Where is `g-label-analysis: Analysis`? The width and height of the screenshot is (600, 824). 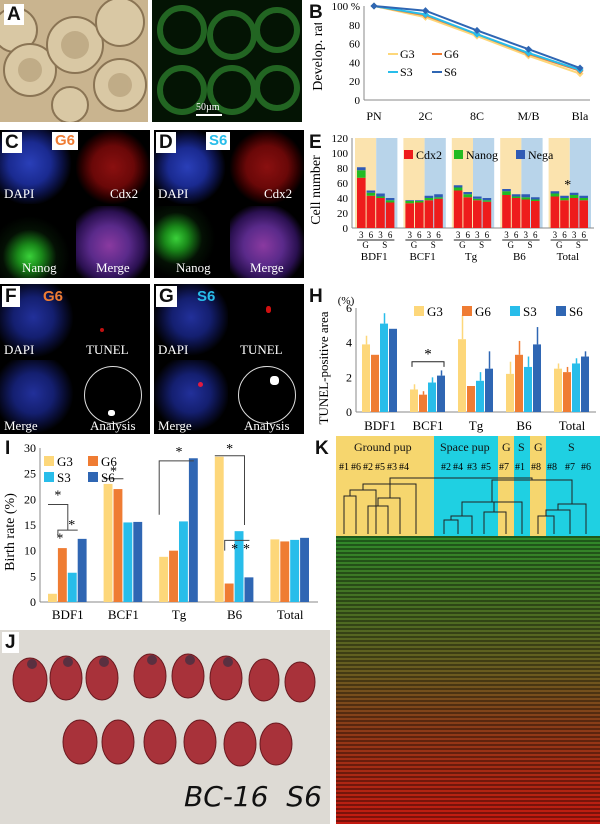
g-label-analysis: Analysis is located at coordinates (267, 425).